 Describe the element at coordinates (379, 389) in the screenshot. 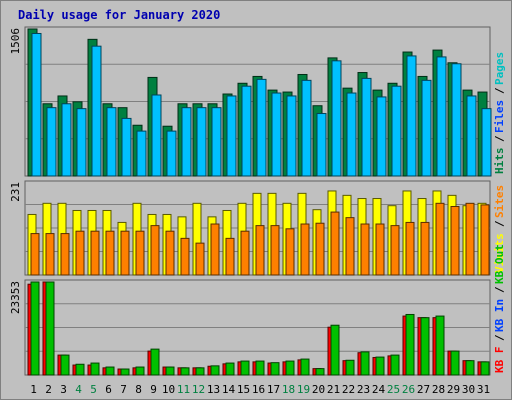

I see `x-tick-label: 24` at that location.